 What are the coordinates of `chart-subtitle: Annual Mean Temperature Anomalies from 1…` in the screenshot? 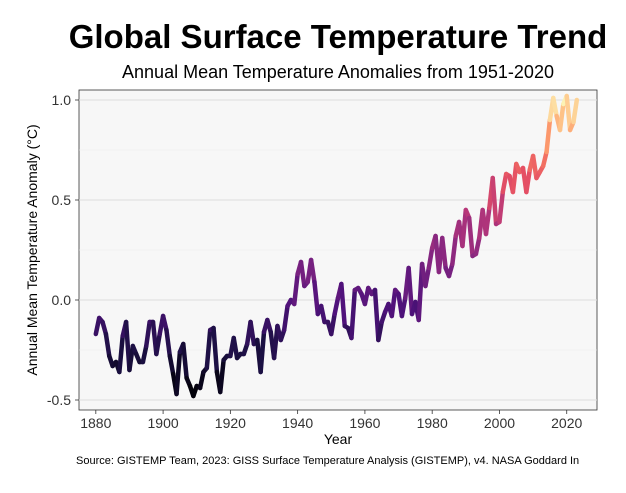 It's located at (338, 72).